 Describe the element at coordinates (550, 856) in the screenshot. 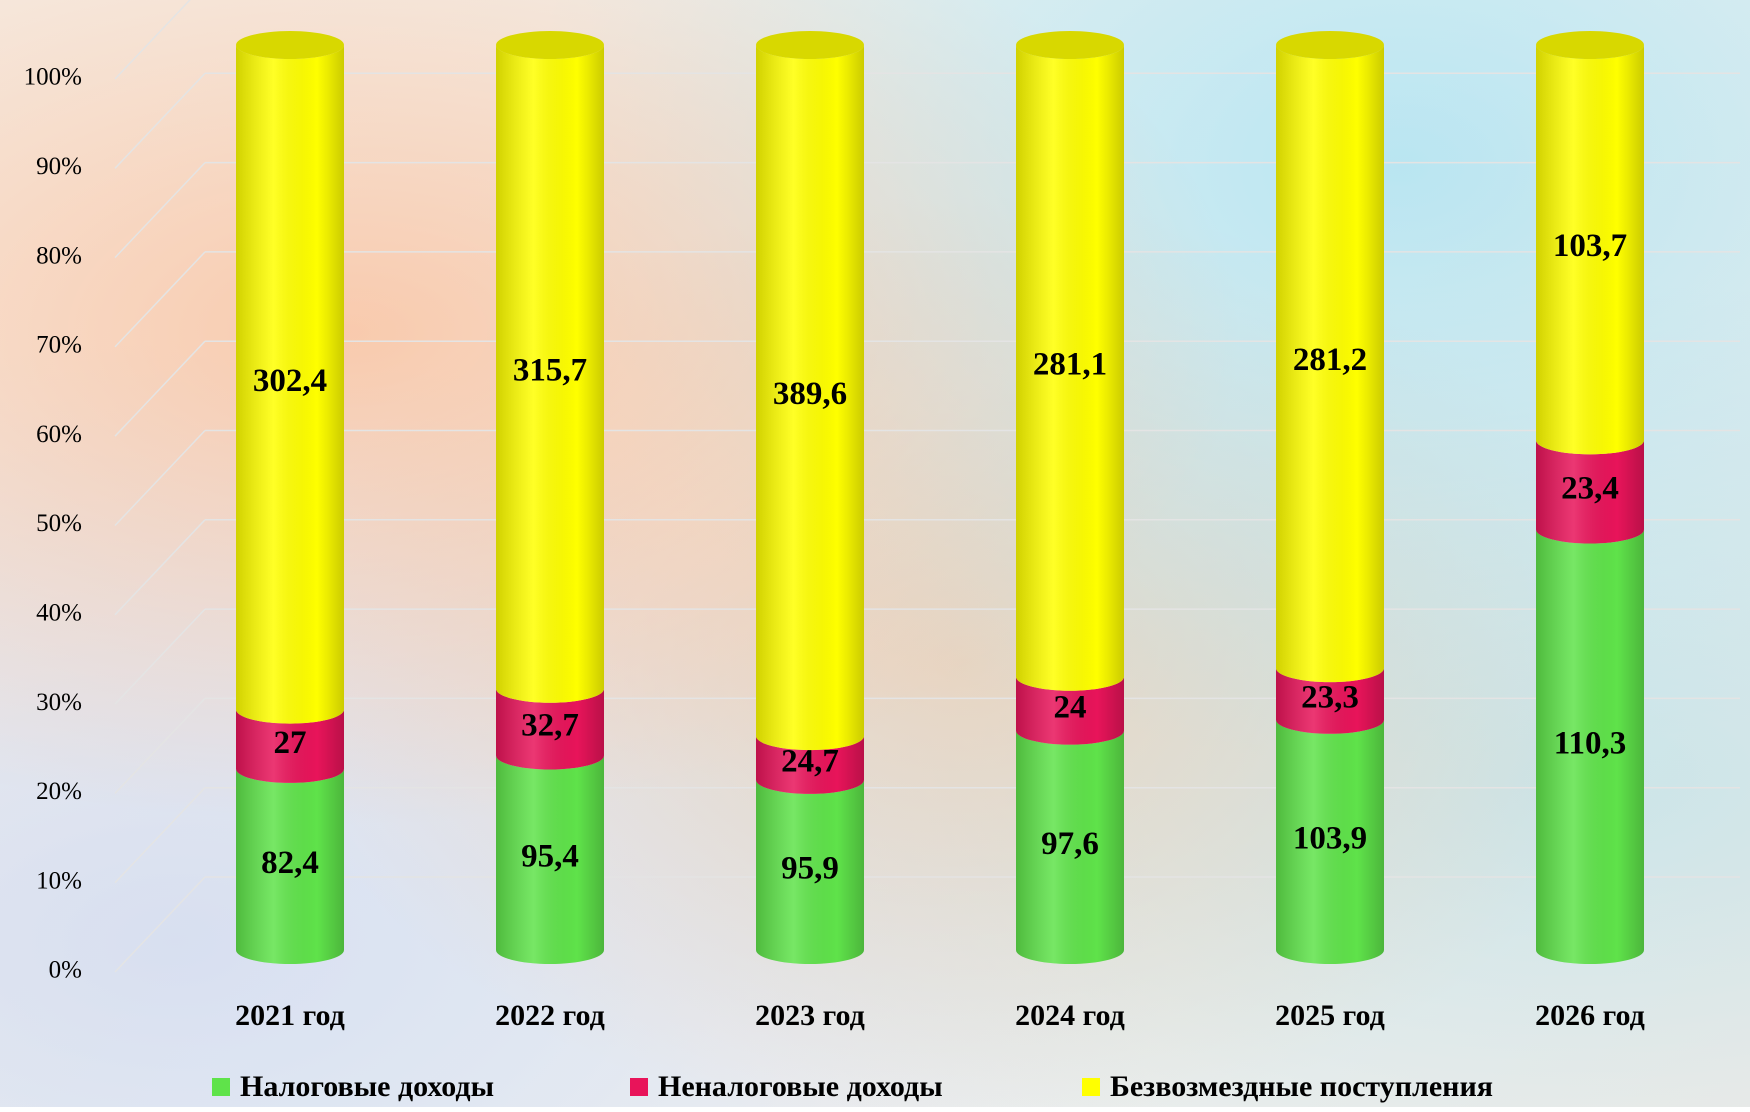

I see `data-label: 95,4` at that location.